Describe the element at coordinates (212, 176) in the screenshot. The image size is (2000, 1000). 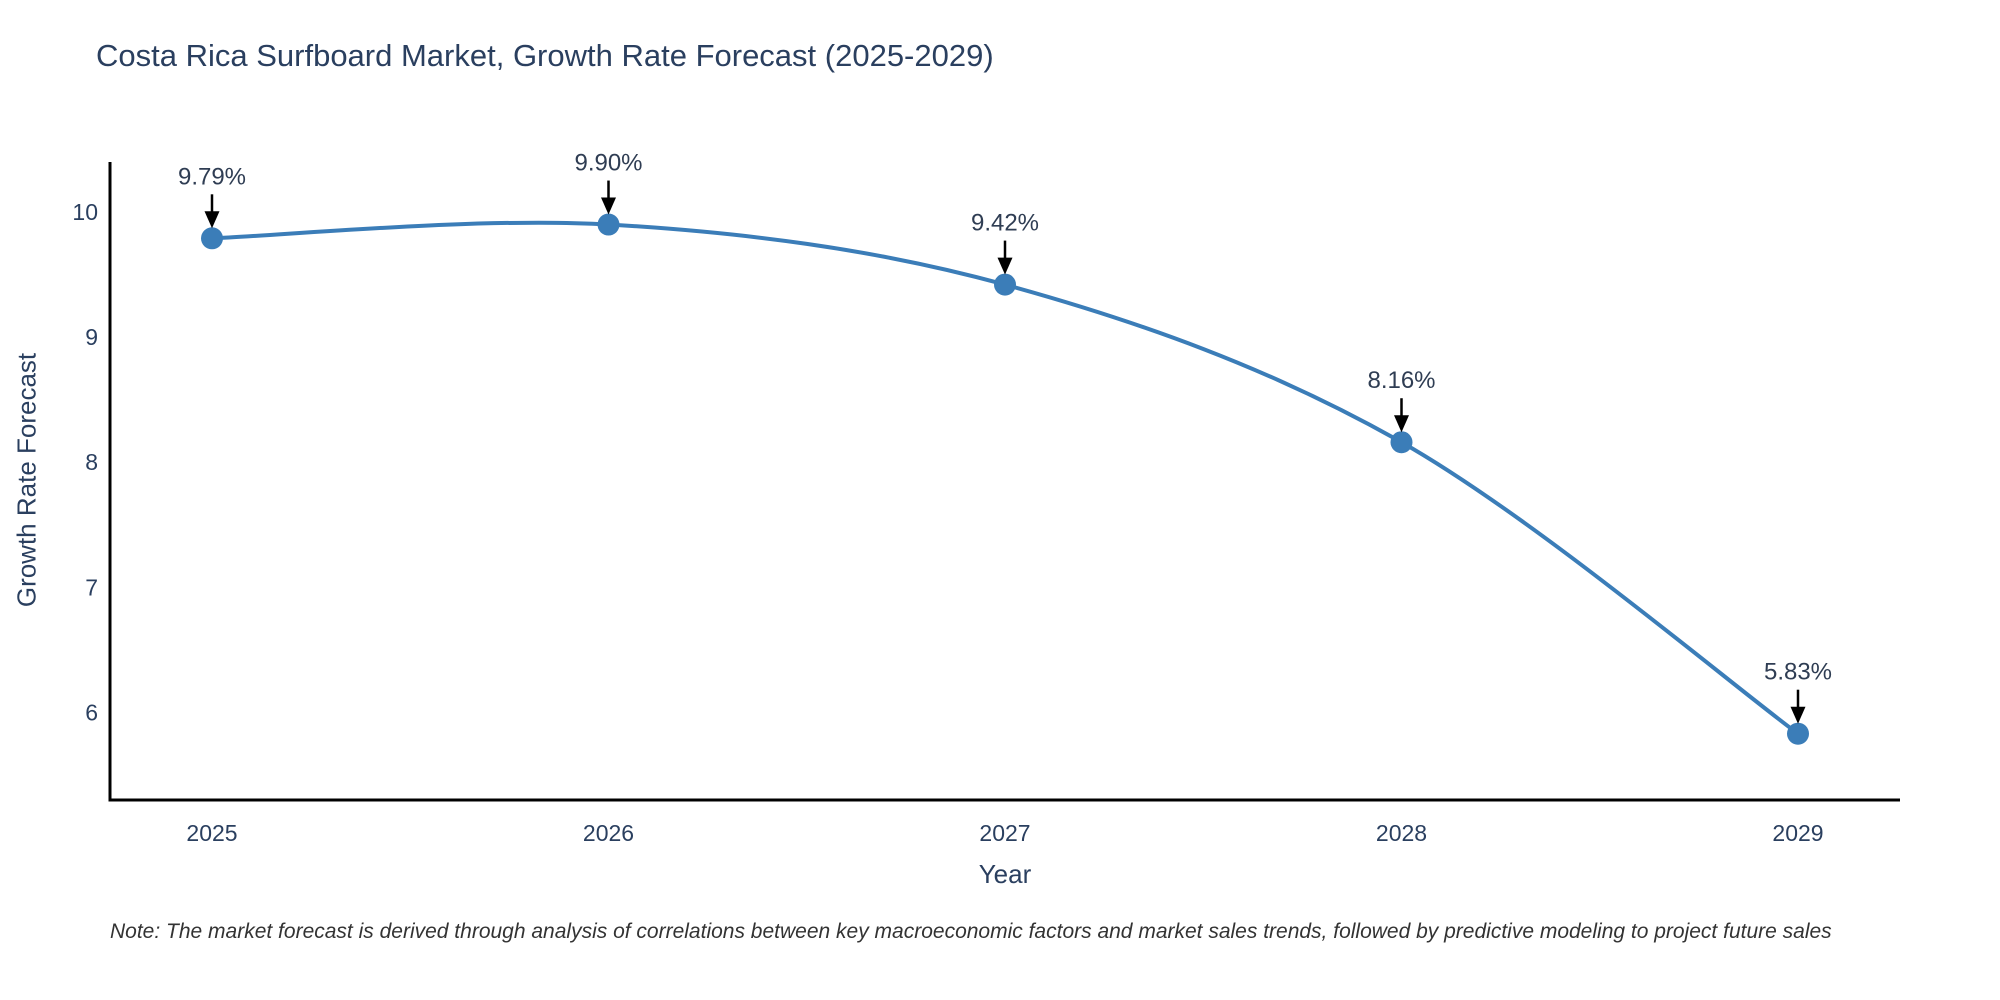
I see `annotation-label: 9.79%` at that location.